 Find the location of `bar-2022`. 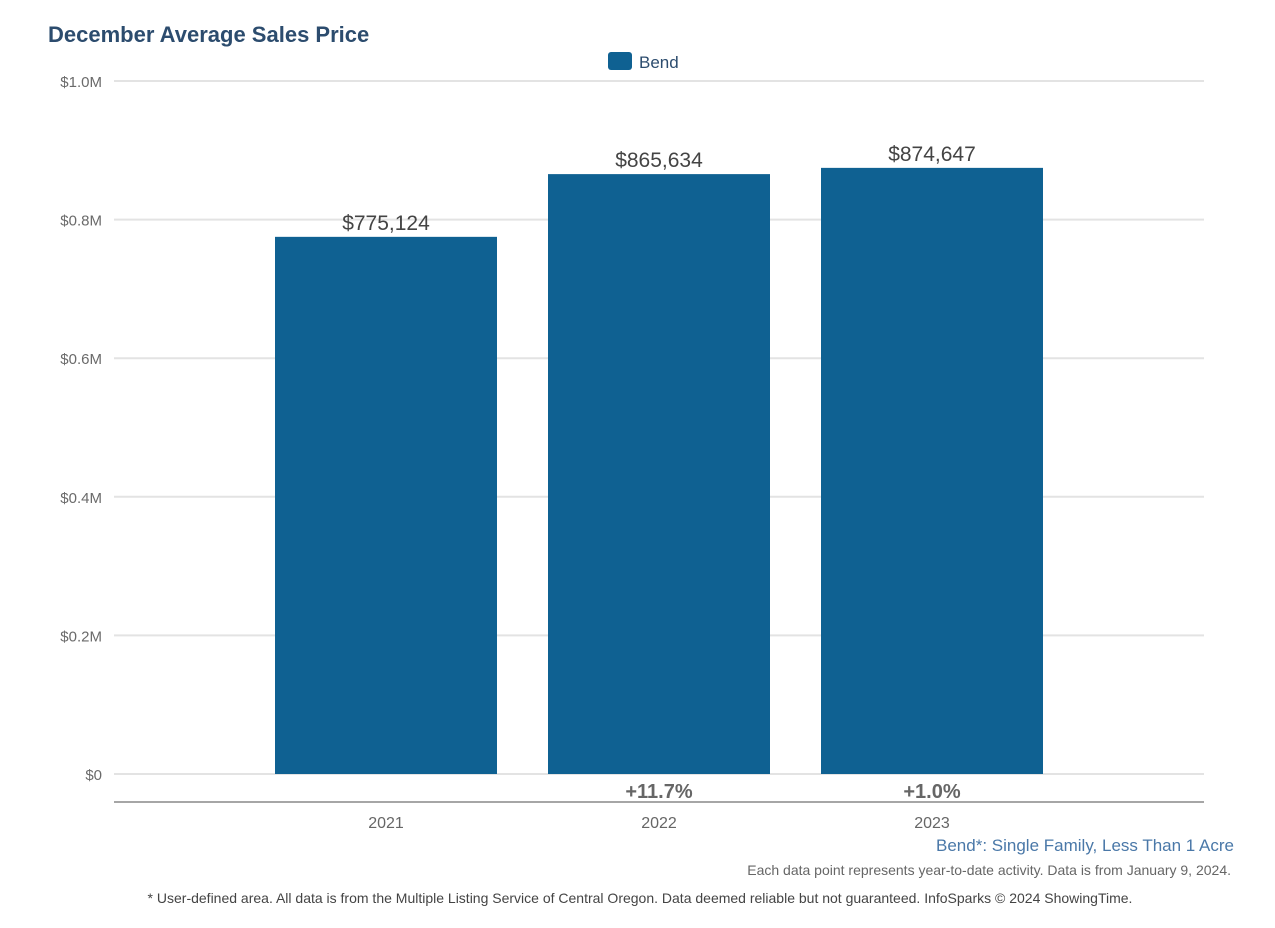

bar-2022 is located at coordinates (659, 474).